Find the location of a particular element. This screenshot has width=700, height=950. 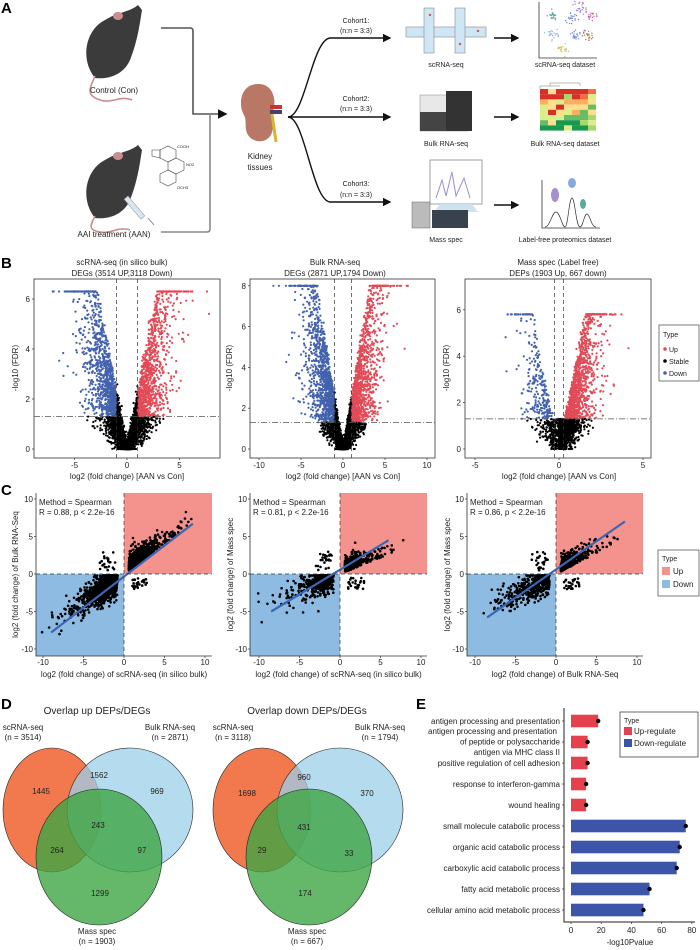

bulk-dataset-label: Bulk RNA-seq dataset is located at coordinates (565, 144).